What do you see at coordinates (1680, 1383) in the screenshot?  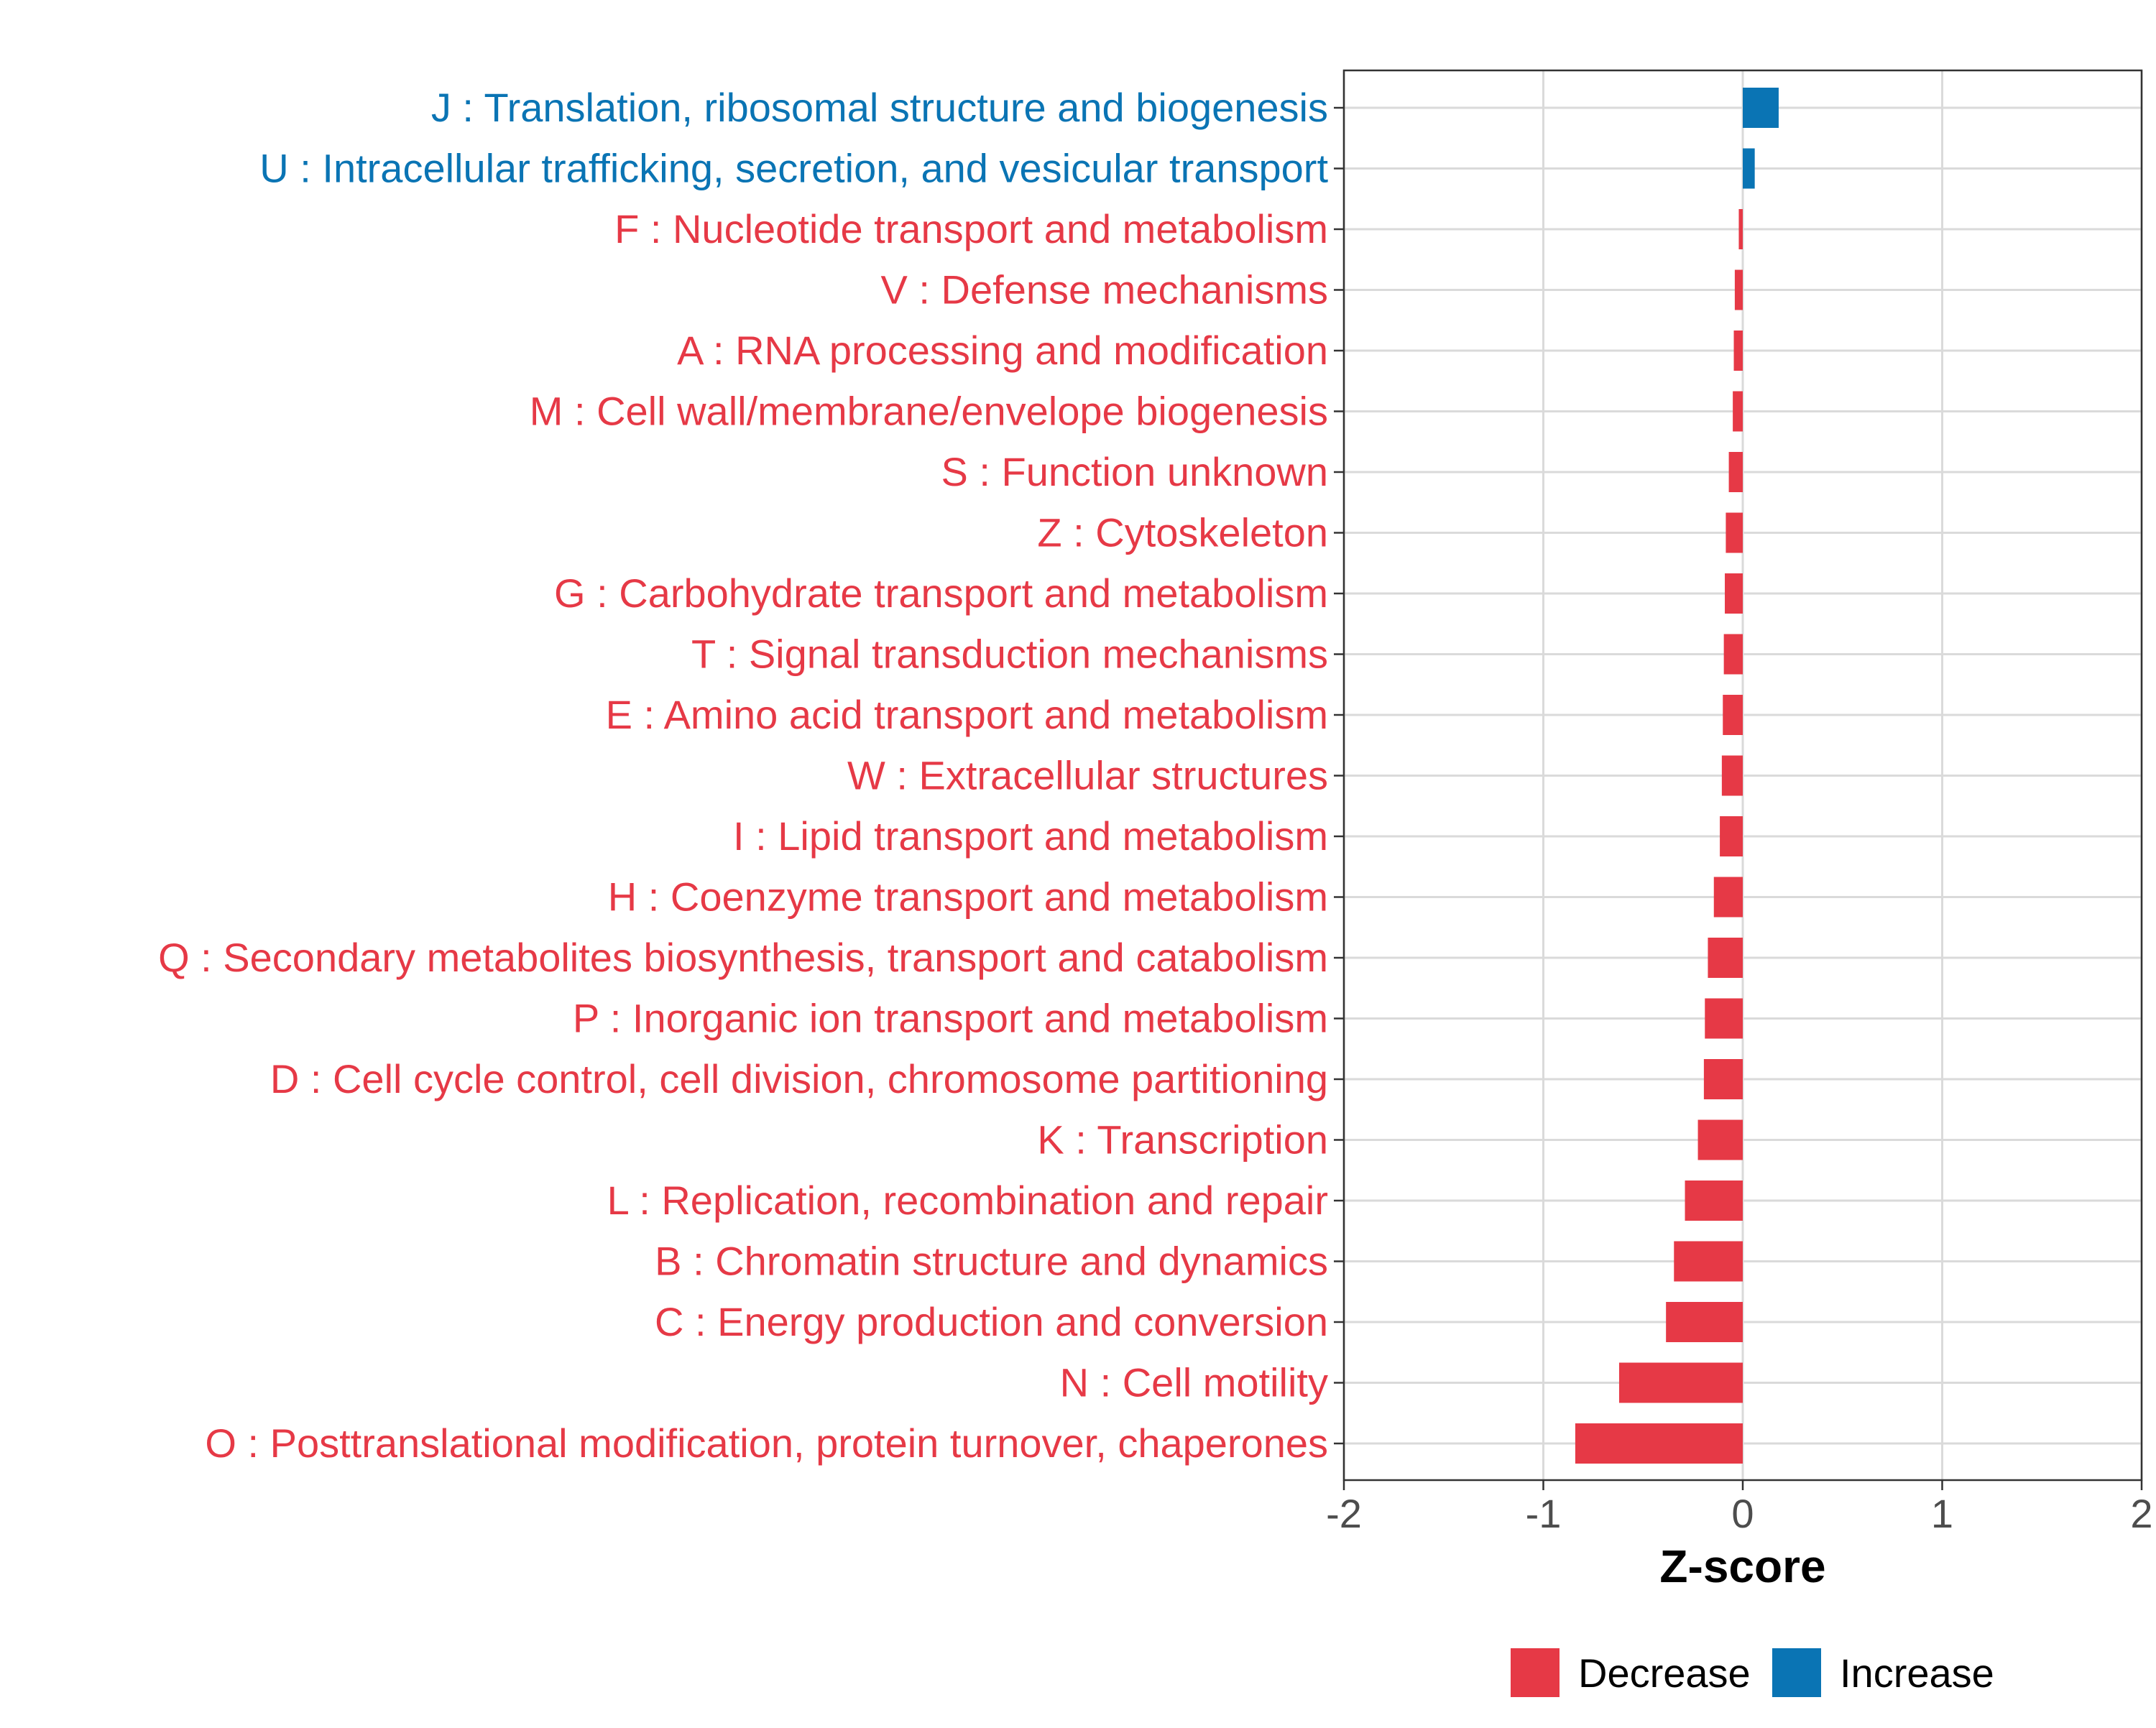 I see `bar-n` at bounding box center [1680, 1383].